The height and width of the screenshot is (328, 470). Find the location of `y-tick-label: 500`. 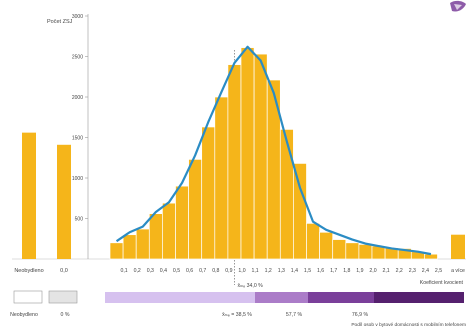

y-tick-label: 500 is located at coordinates (79, 219).